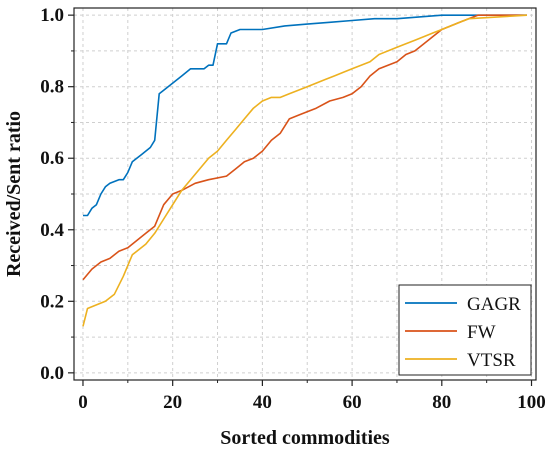  Describe the element at coordinates (52, 87) in the screenshot. I see `y-tick-label: 0.8` at that location.